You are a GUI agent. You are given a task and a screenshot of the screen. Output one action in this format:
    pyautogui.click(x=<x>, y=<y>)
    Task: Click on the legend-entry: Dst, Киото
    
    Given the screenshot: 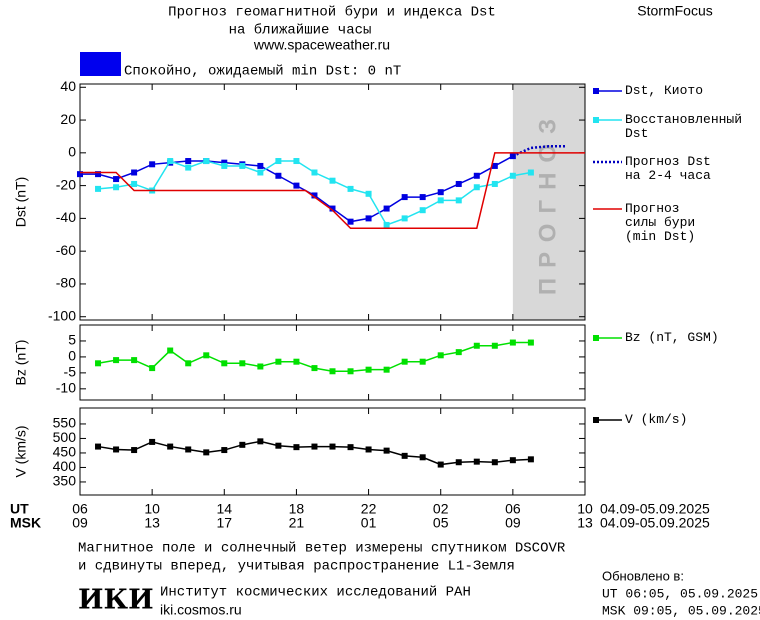 What is the action you would take?
    pyautogui.click(x=664, y=90)
    